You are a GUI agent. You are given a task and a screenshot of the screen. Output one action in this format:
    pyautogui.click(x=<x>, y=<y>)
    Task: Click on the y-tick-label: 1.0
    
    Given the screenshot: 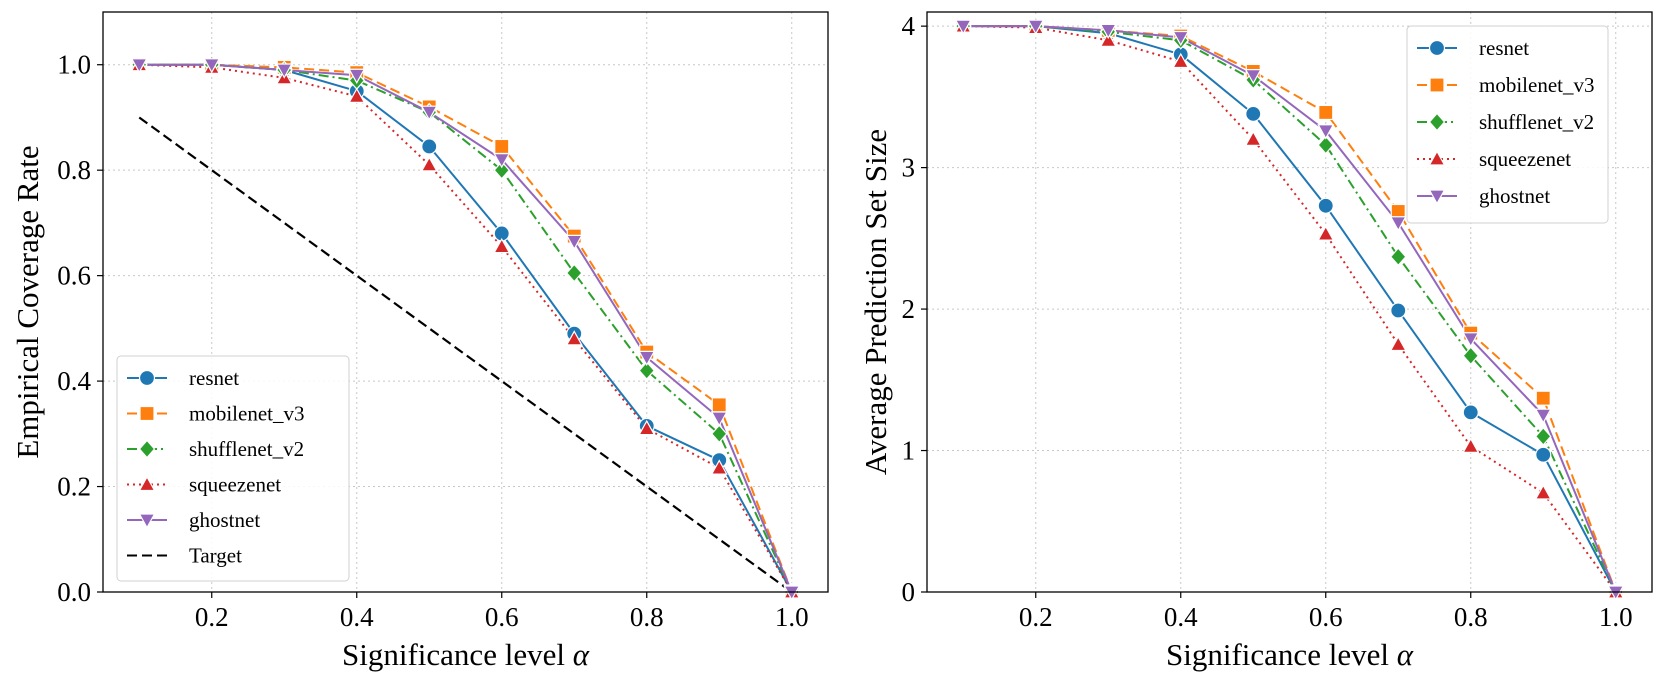 What is the action you would take?
    pyautogui.click(x=74, y=65)
    